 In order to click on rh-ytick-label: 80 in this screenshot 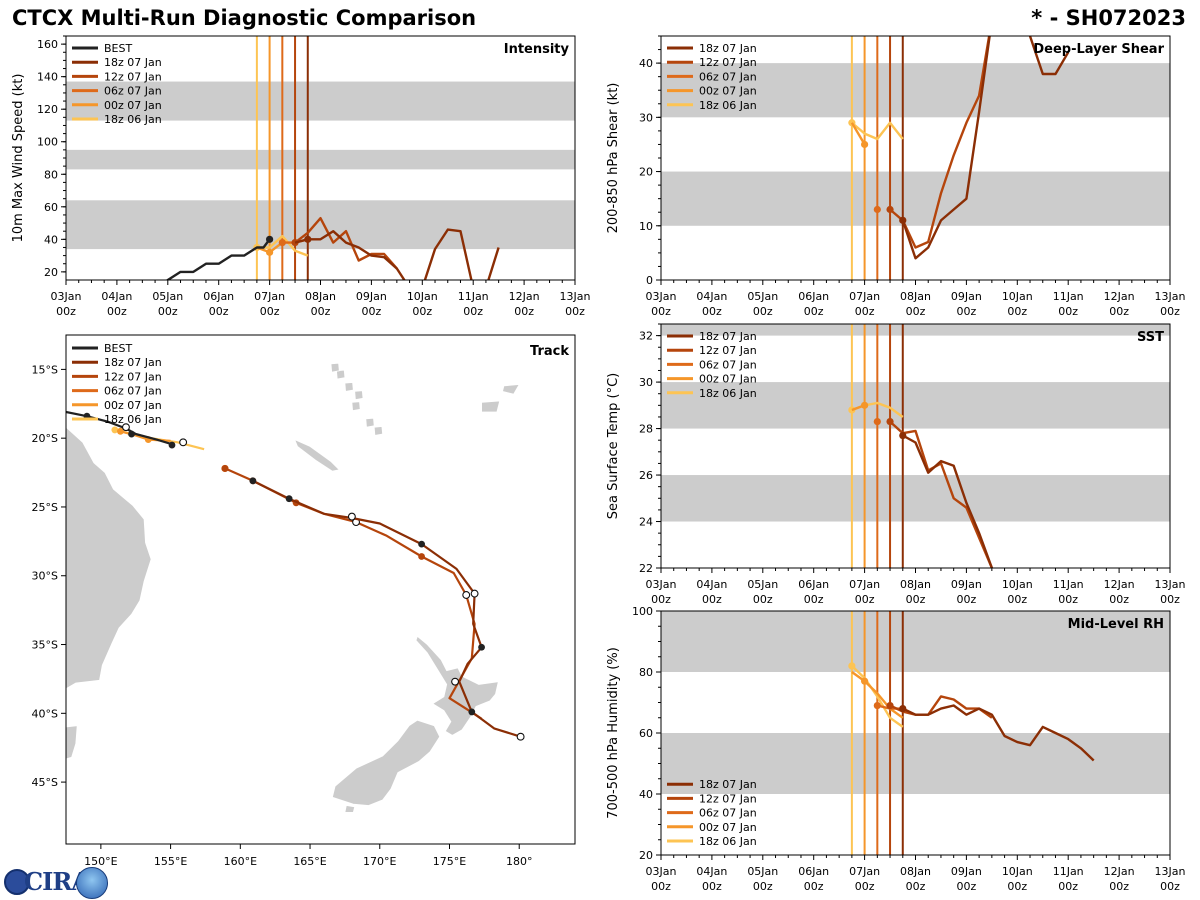, I will do `click(646, 672)`.